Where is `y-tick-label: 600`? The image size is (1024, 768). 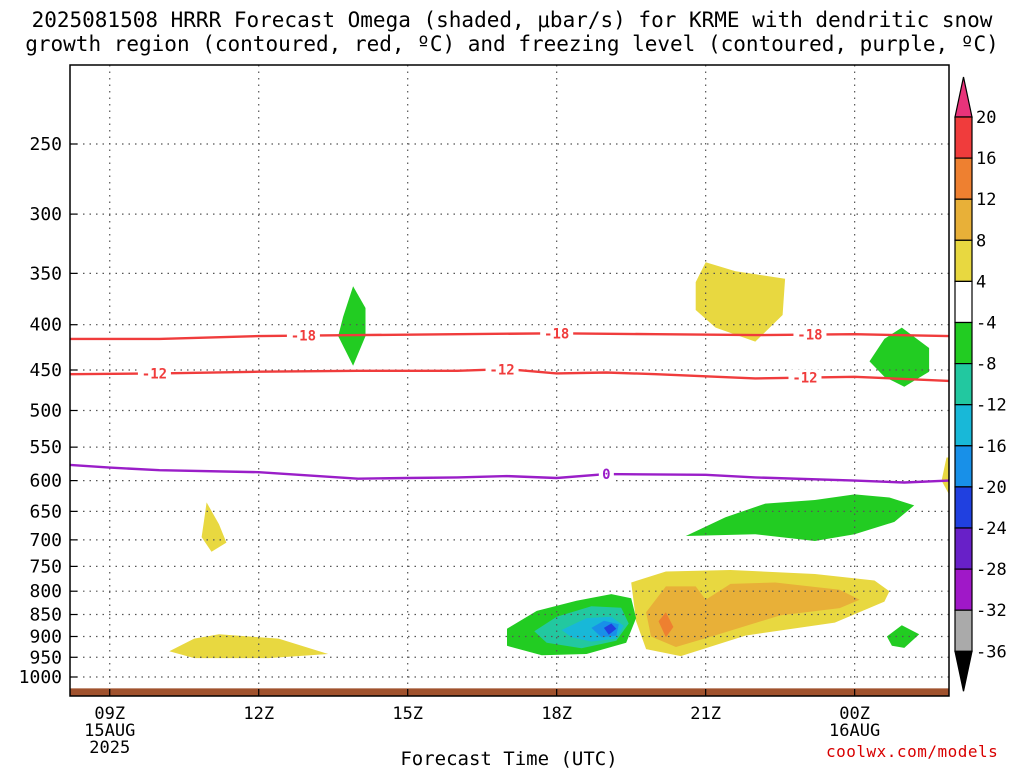
y-tick-label: 600 is located at coordinates (45, 481).